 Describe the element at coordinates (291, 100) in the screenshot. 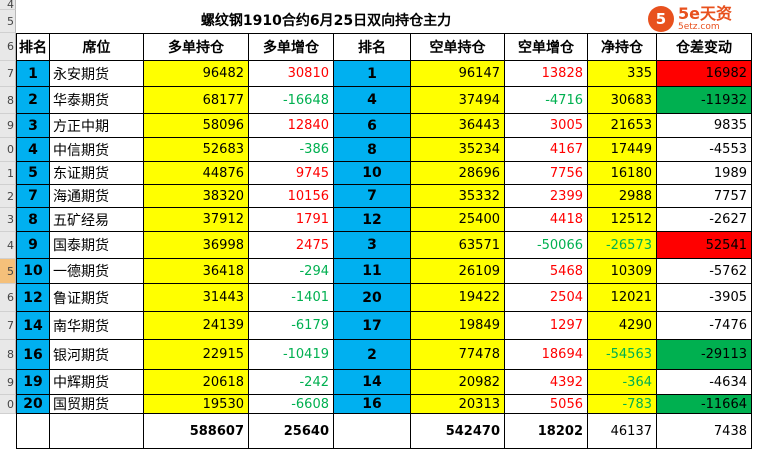

I see `long-change-cell: -16648` at that location.